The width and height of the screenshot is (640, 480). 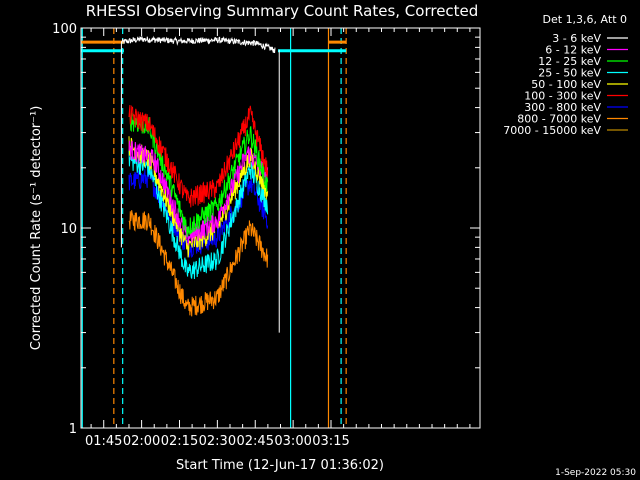 What do you see at coordinates (36, 228) in the screenshot?
I see `y-axis-label: Corrected Count Rate (s⁻¹ detector⁻¹)` at bounding box center [36, 228].